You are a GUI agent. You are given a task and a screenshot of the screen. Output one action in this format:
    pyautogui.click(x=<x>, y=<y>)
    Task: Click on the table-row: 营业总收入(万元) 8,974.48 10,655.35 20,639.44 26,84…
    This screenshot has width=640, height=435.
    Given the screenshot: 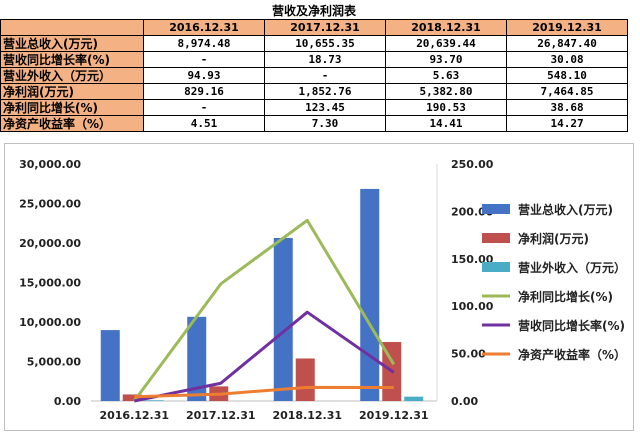 What is the action you would take?
    pyautogui.click(x=314, y=43)
    